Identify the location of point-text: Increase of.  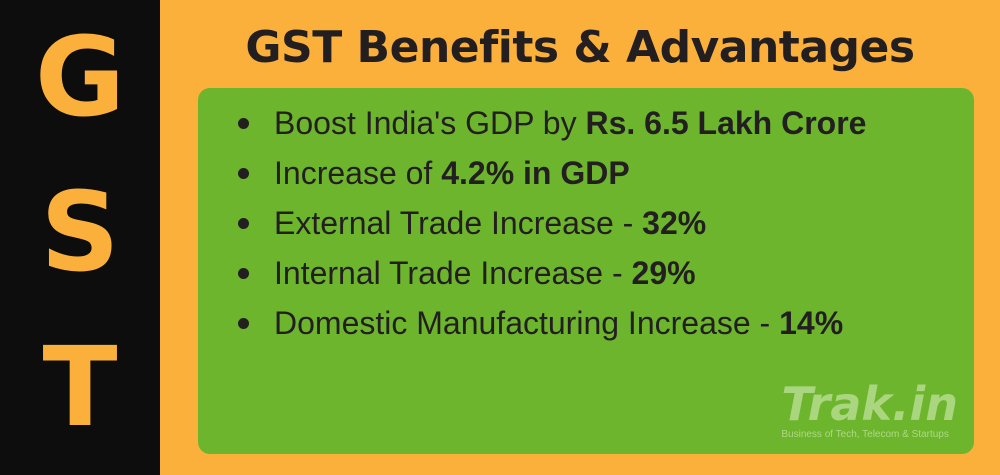
(358, 173).